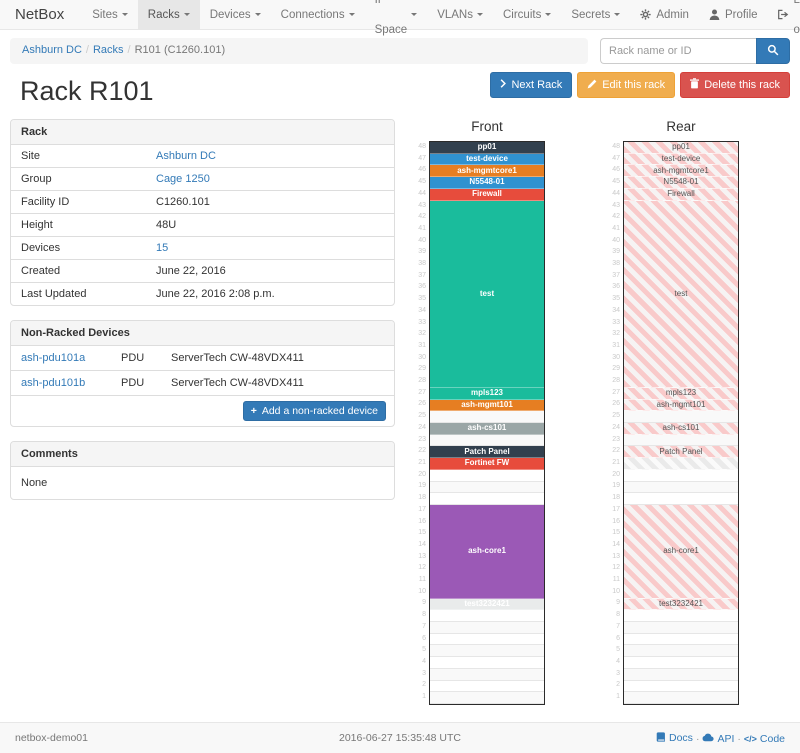  Describe the element at coordinates (616, 509) in the screenshot. I see `unit-number: 17` at that location.